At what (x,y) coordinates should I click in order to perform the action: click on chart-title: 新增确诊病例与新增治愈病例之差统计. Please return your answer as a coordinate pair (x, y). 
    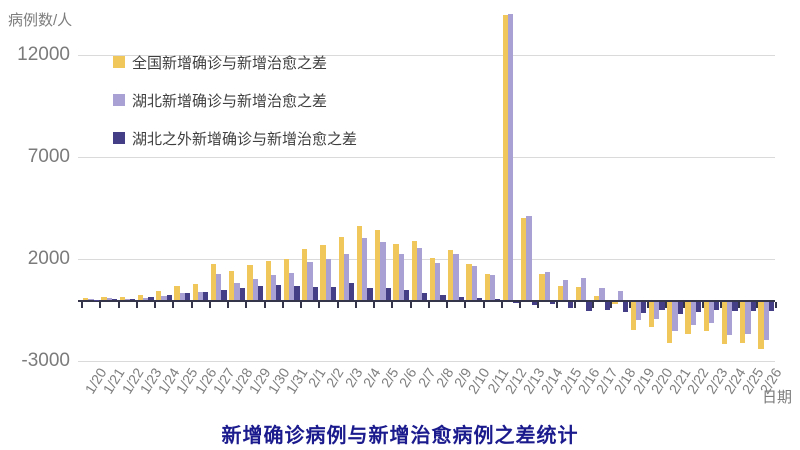
    Looking at the image, I should click on (400, 436).